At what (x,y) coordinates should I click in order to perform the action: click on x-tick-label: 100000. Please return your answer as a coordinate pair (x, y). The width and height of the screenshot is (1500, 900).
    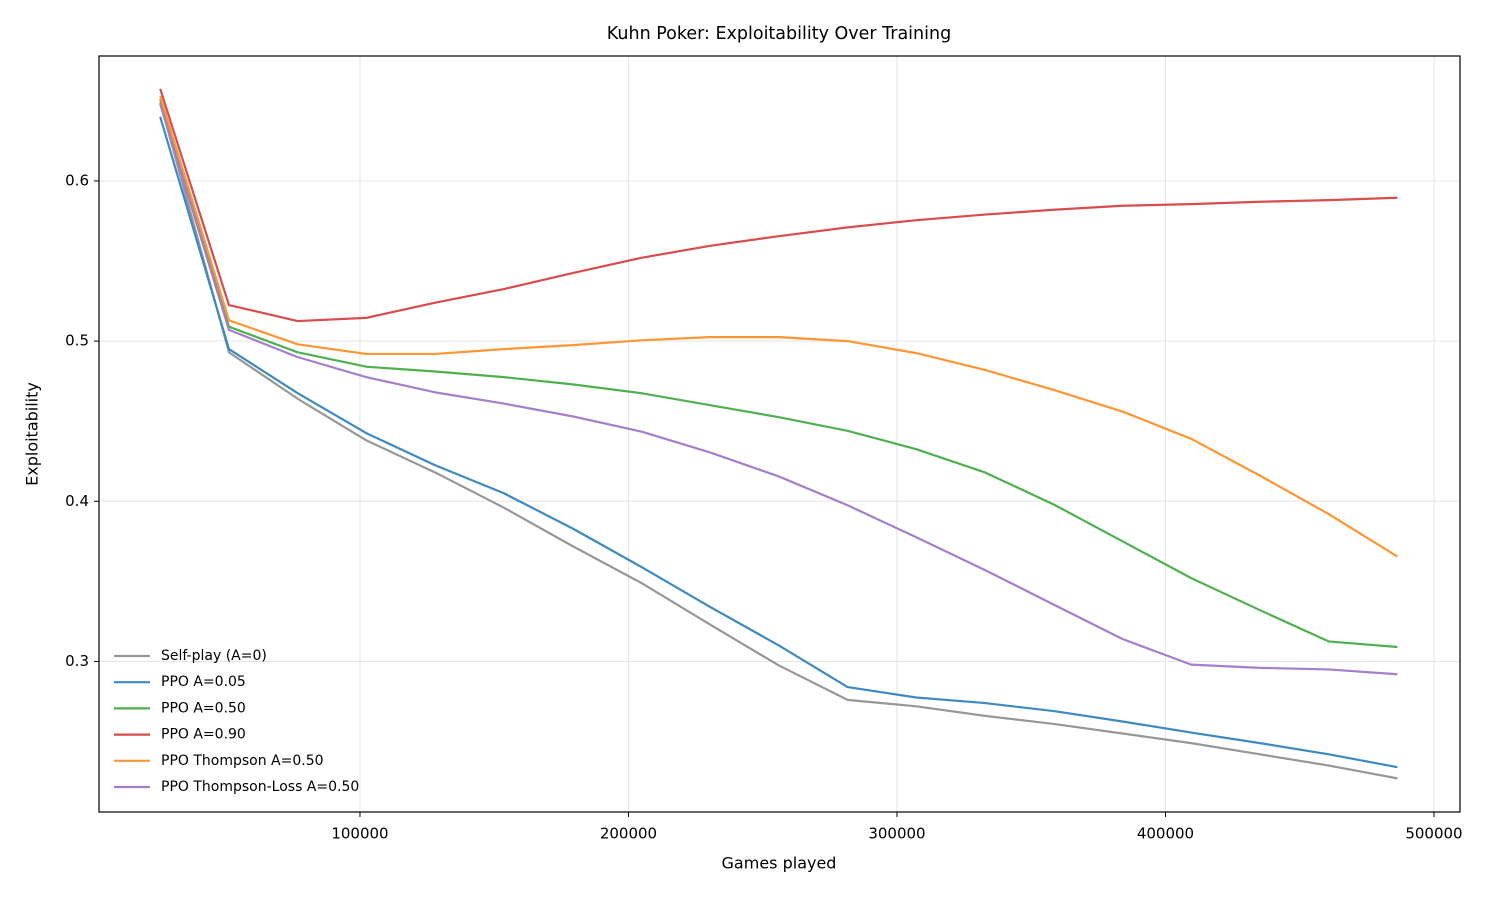
    Looking at the image, I should click on (359, 834).